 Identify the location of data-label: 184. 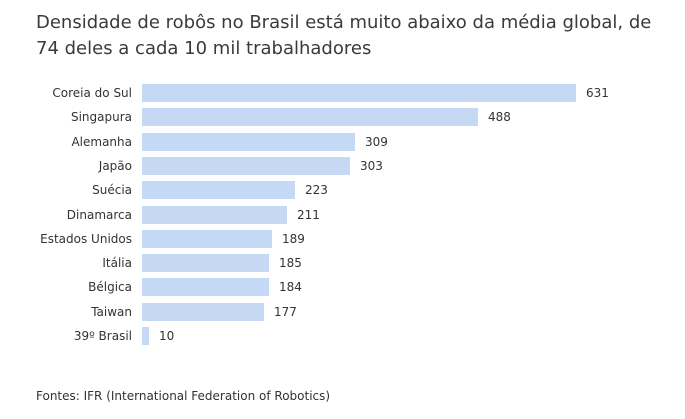
(290, 287).